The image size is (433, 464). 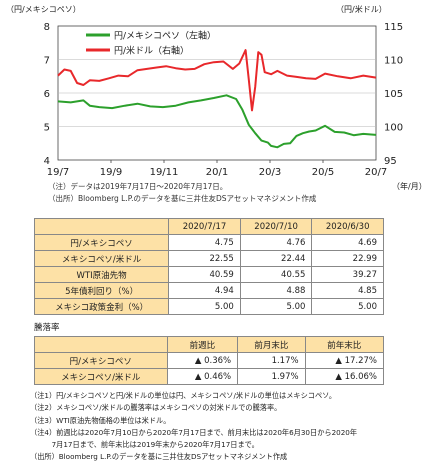 I want to click on table-row: メキシコペソ/米ドル ▲ 0.46% 1.97% ▲ 16.06%, so click(x=209, y=376).